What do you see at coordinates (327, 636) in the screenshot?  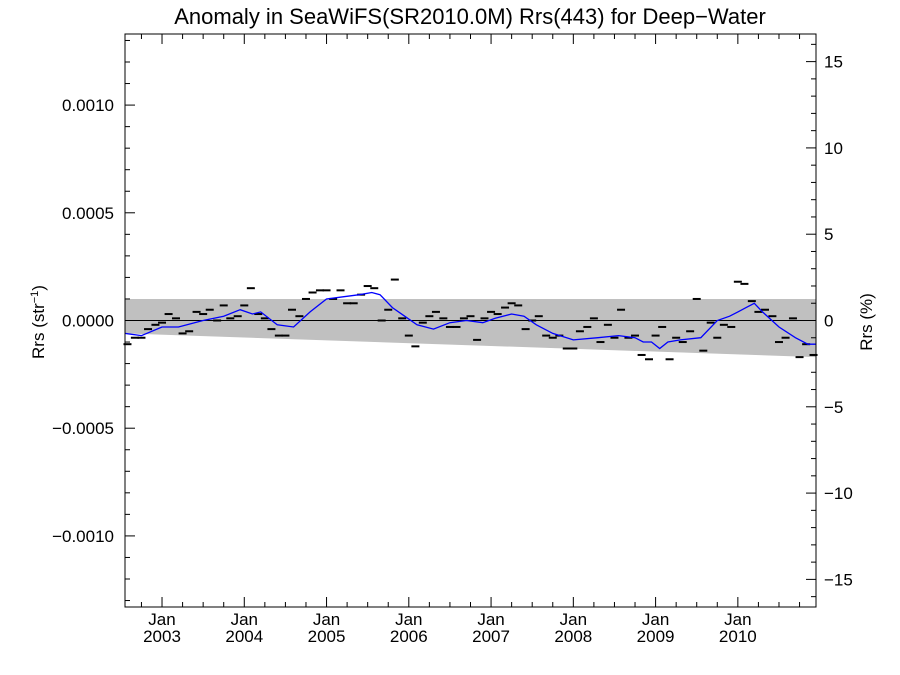 I see `x-tick-year: 2005` at bounding box center [327, 636].